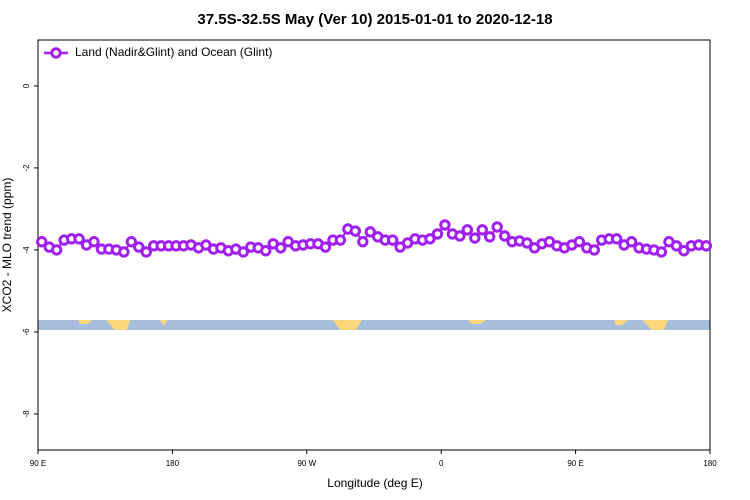 The width and height of the screenshot is (750, 500). I want to click on map-strip, so click(374, 325).